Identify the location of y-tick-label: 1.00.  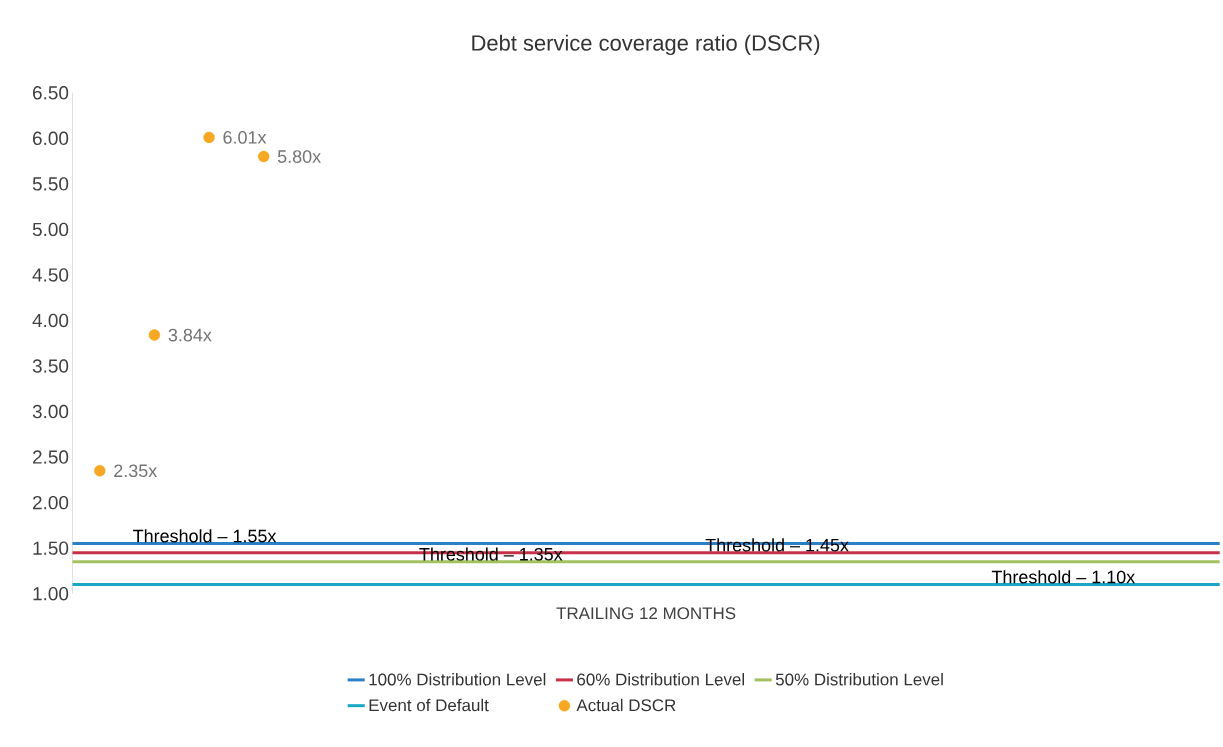
(51, 593).